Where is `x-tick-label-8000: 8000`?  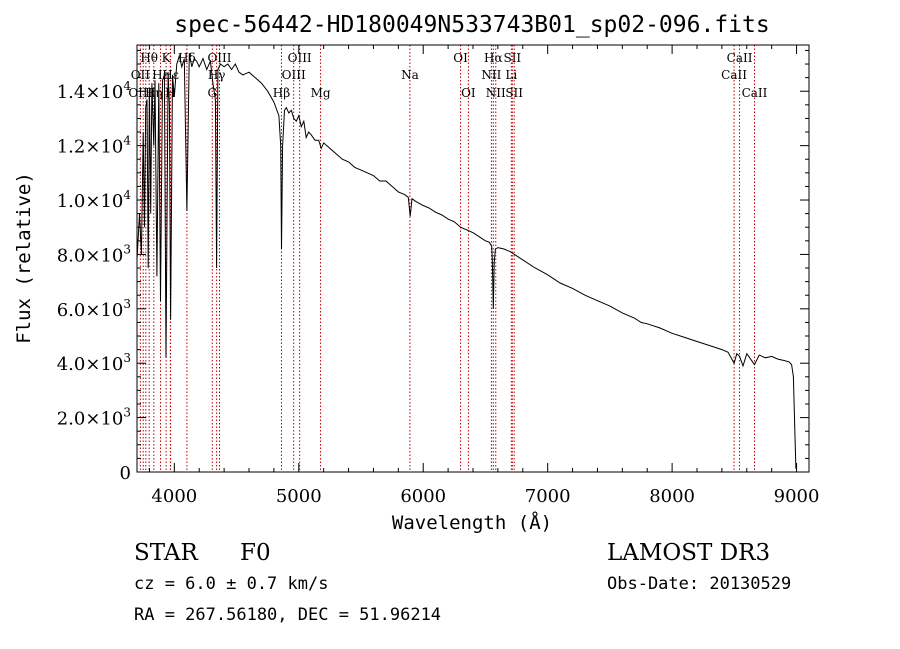
x-tick-label-8000: 8000 is located at coordinates (672, 496).